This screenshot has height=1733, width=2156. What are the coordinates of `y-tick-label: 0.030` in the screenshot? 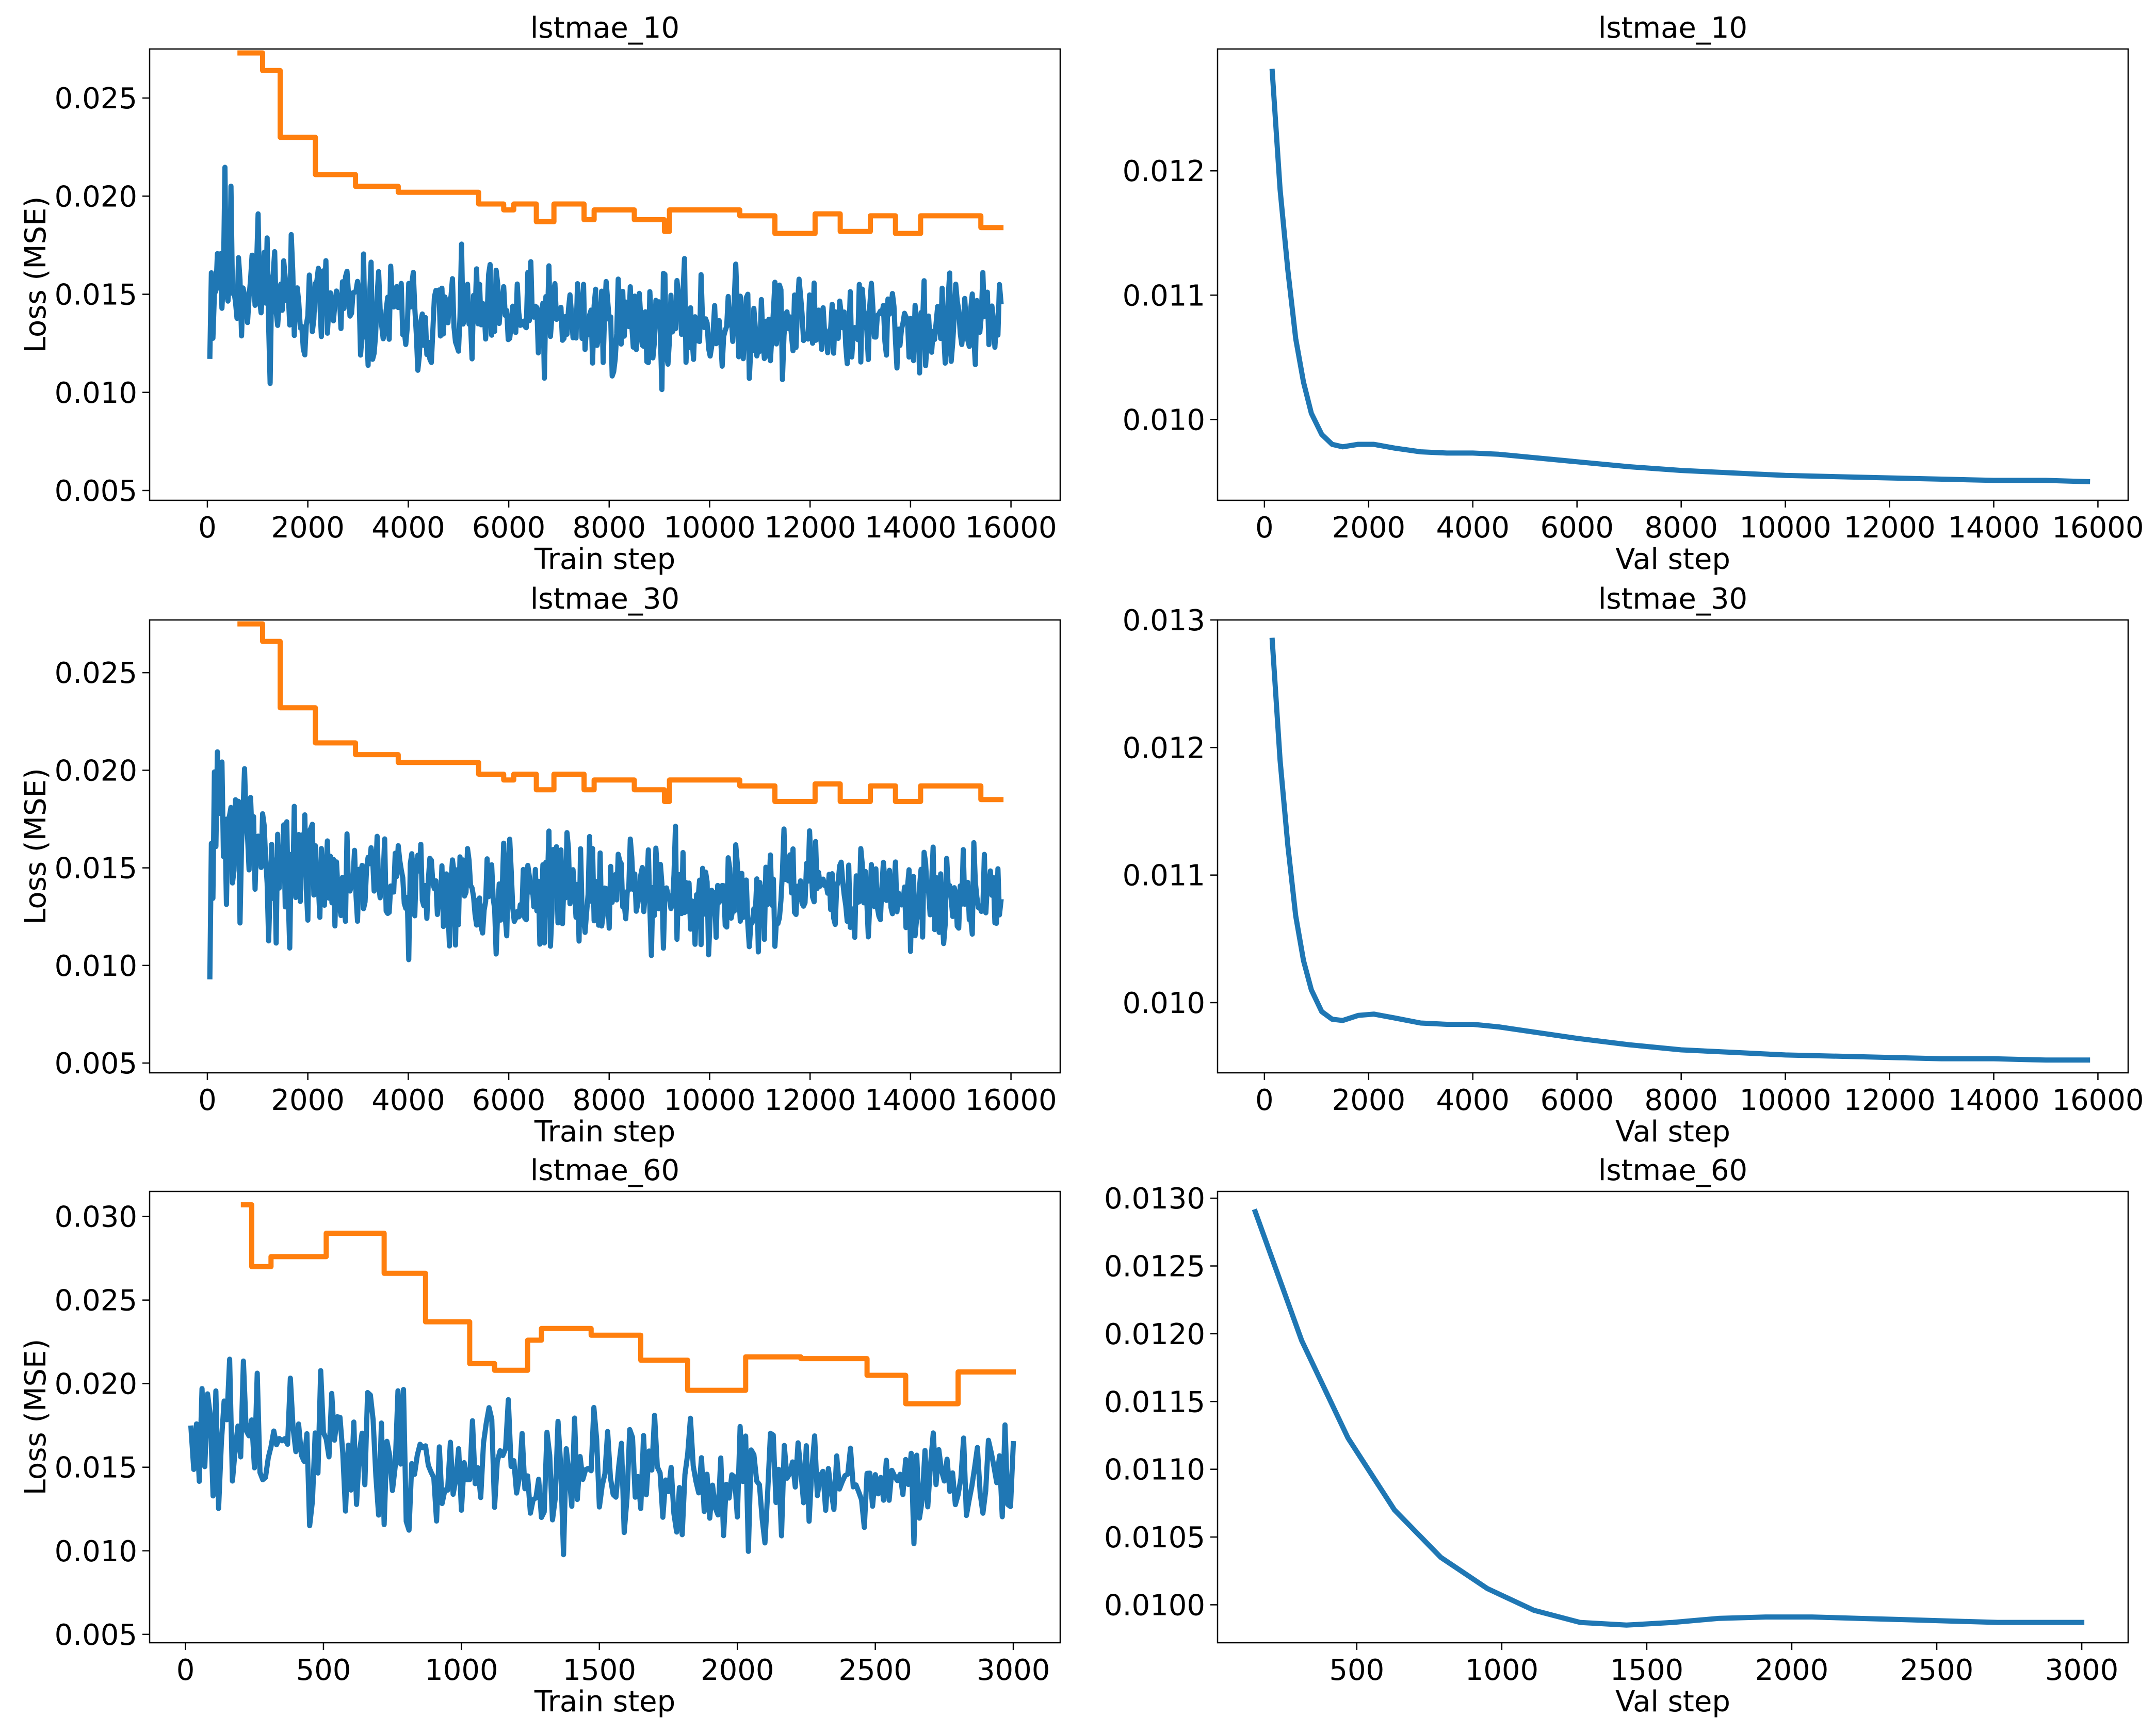 It's located at (96, 1217).